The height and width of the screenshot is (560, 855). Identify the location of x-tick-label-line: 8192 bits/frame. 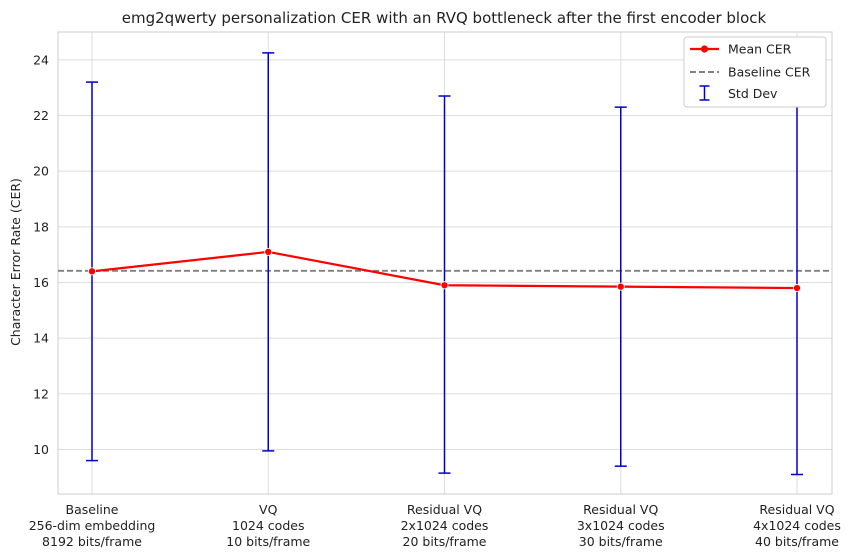
(92, 541).